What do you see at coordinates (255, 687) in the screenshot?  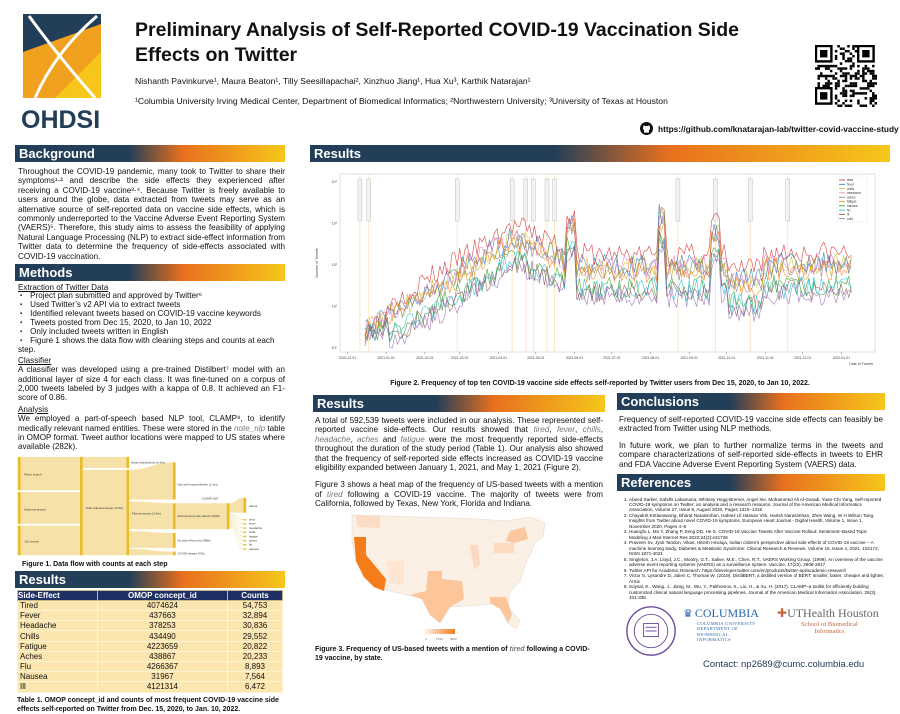 I see `table-cell: 6,472` at bounding box center [255, 687].